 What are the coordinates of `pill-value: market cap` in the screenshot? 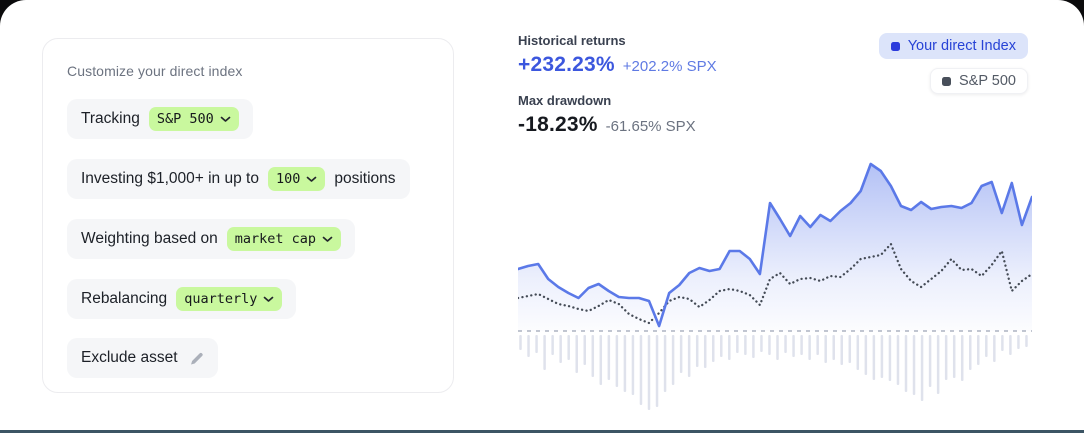 It's located at (275, 239).